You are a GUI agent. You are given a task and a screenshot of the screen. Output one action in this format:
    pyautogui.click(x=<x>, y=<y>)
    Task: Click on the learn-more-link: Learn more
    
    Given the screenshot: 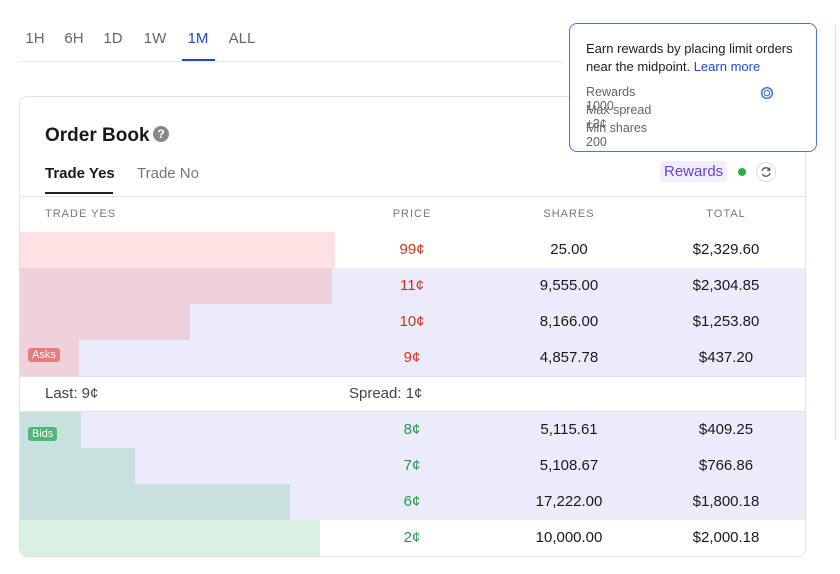 What is the action you would take?
    pyautogui.click(x=727, y=66)
    